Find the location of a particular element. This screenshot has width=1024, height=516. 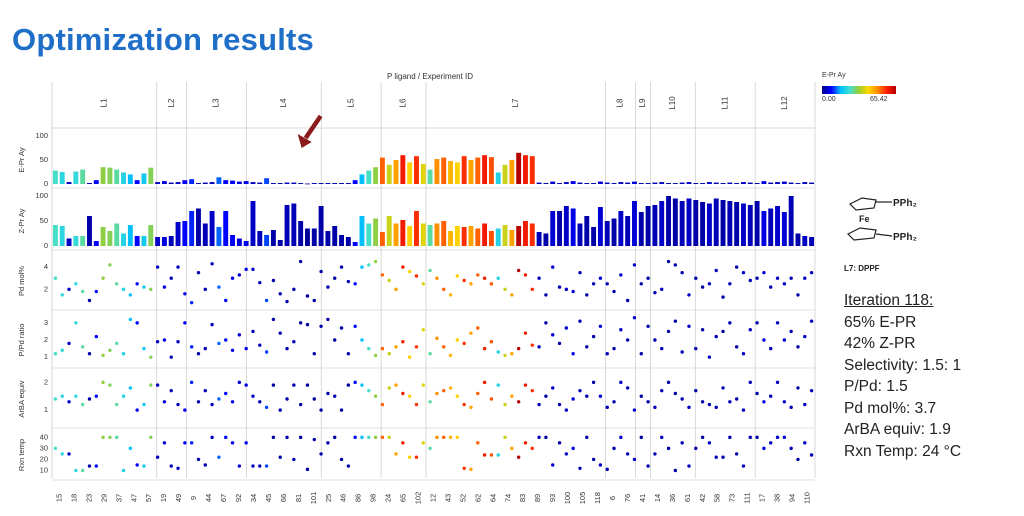

experiment-id-label: 47 is located at coordinates (133, 498).